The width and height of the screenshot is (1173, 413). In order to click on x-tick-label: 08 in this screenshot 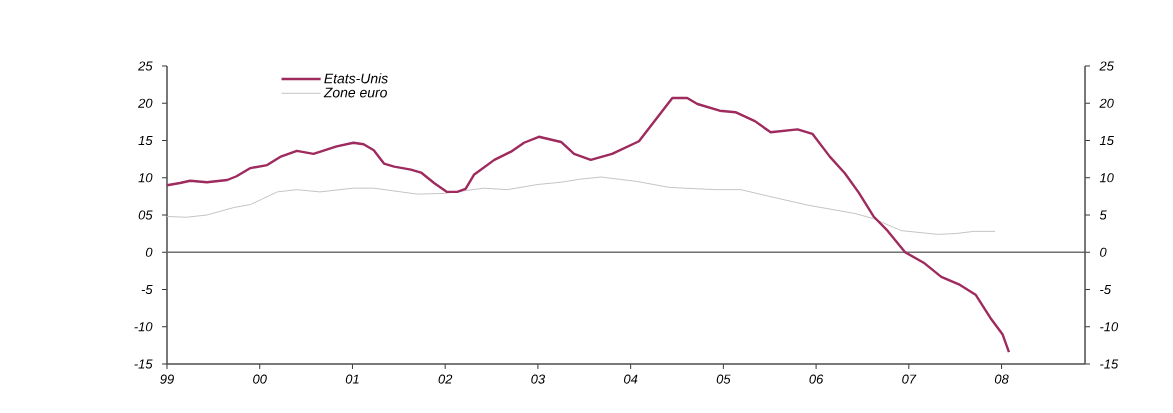, I will do `click(1001, 379)`.